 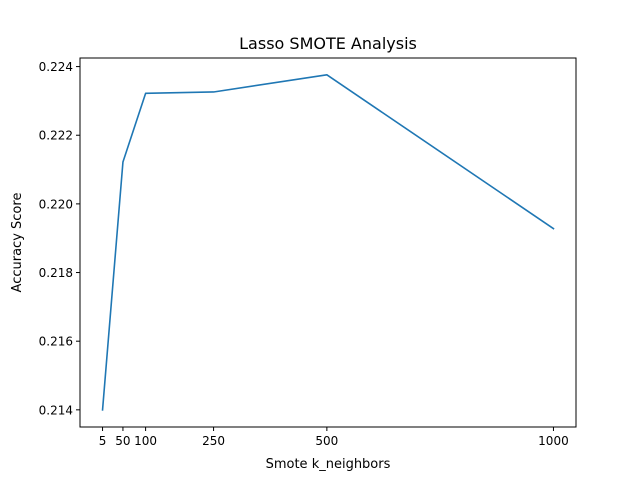 I want to click on y-tick-label: 0.220, so click(x=56, y=204).